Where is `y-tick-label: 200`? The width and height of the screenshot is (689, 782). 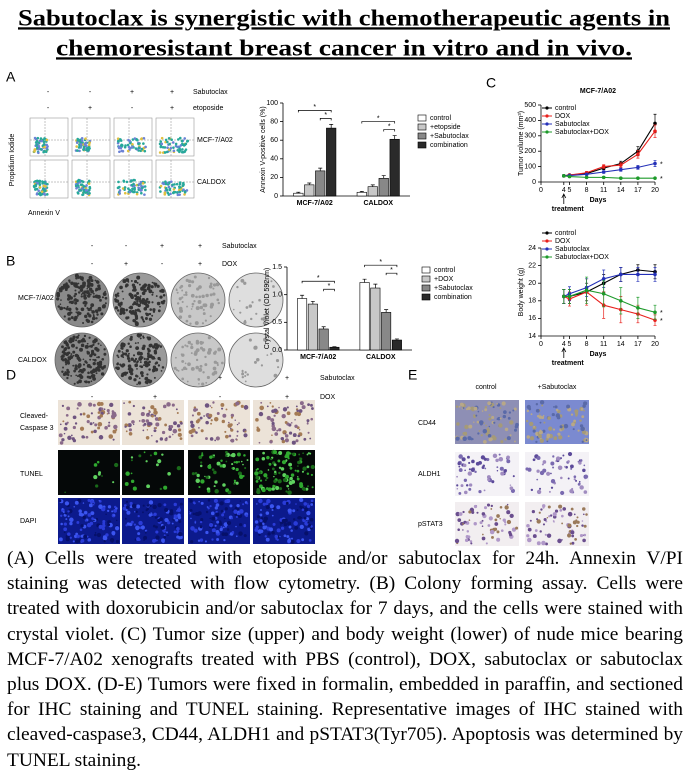 y-tick-label: 200 is located at coordinates (530, 151).